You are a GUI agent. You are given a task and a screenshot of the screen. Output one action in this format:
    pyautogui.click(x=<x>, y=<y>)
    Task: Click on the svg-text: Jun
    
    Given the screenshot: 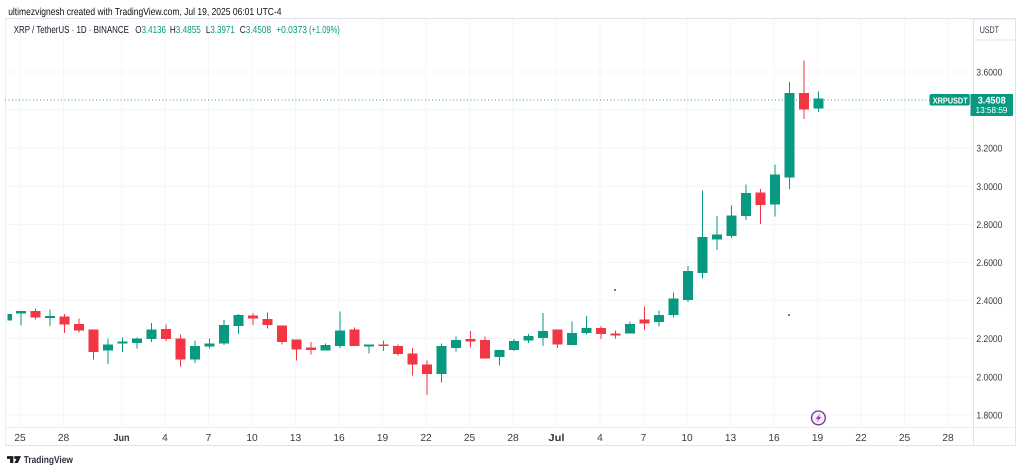 What is the action you would take?
    pyautogui.click(x=121, y=438)
    